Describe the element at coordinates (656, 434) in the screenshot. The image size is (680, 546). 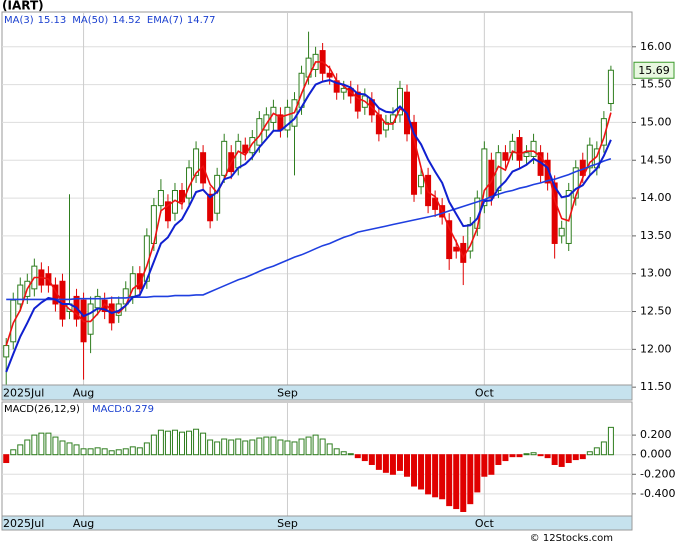
I see `y-tick-label: 0.200` at that location.